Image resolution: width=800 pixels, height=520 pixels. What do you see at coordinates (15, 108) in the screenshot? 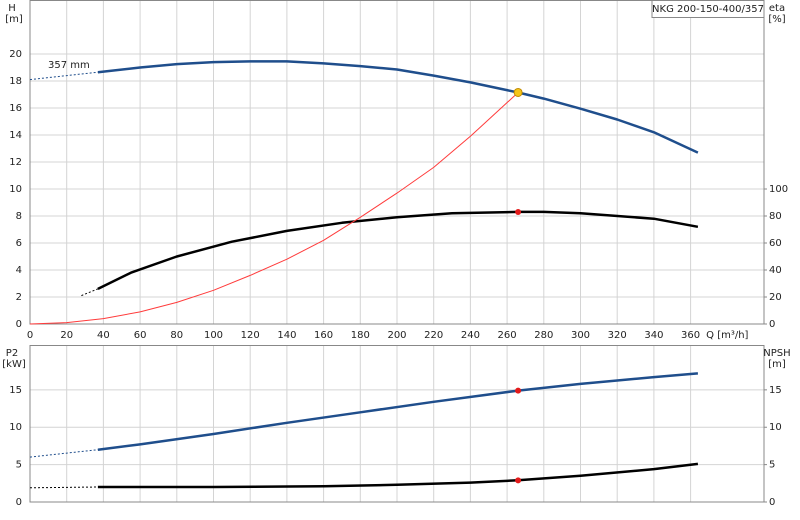
I see `y-tick-label: 16` at bounding box center [15, 108].